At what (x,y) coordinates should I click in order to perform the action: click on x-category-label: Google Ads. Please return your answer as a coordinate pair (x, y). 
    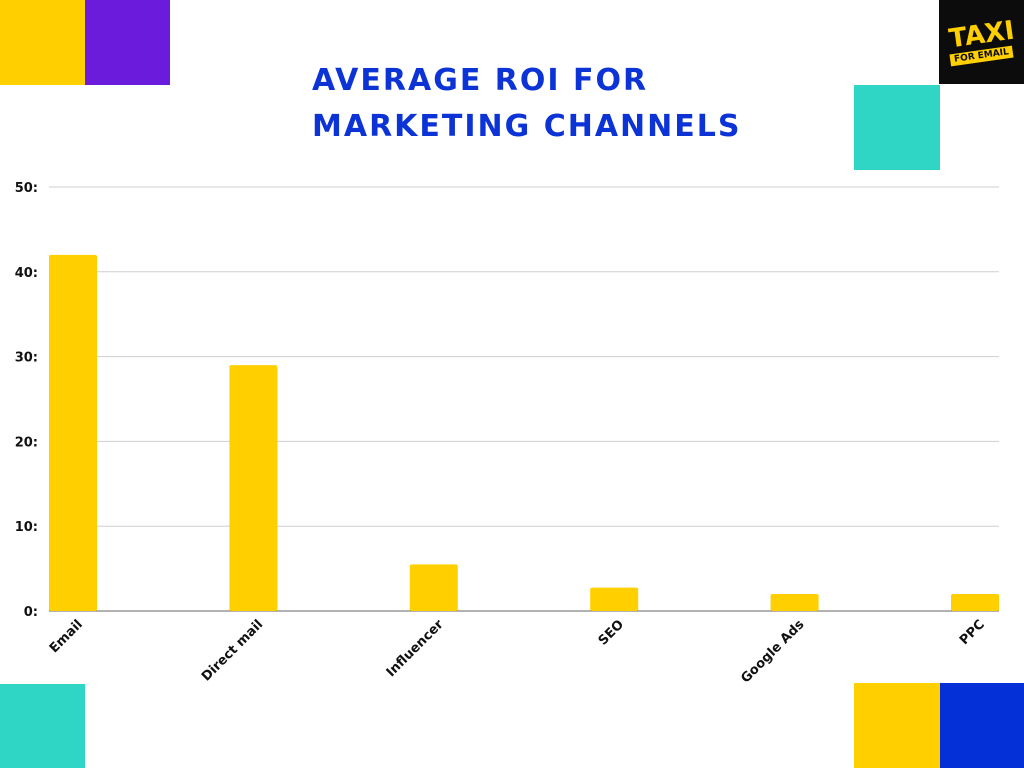
    Looking at the image, I should click on (772, 651).